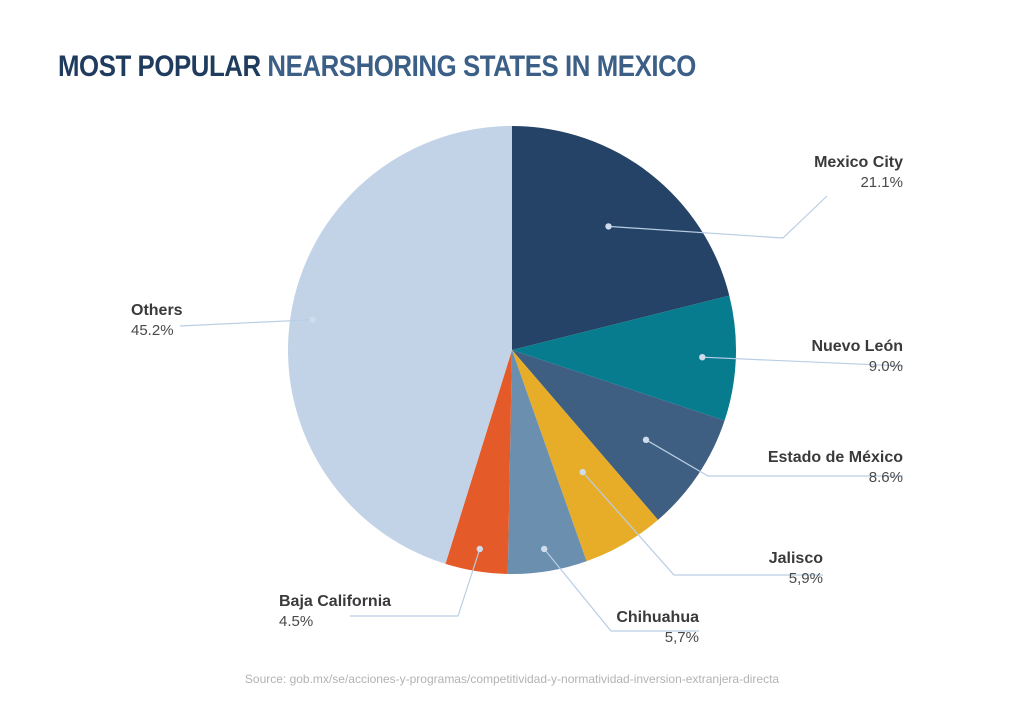 The width and height of the screenshot is (1024, 707). What do you see at coordinates (835, 457) in the screenshot?
I see `slice-label-estado-de-mexico: Estado de México` at bounding box center [835, 457].